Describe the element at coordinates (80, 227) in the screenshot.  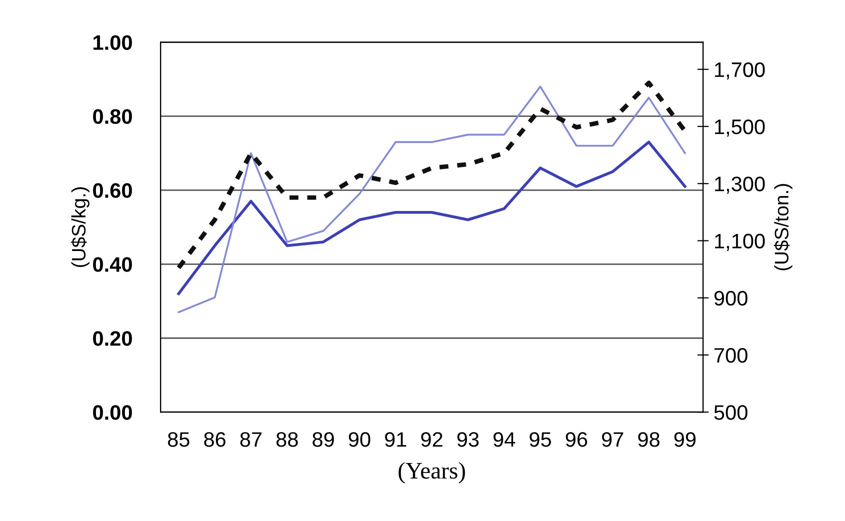
I see `y-axis-title: (U$S/kg.)` at that location.